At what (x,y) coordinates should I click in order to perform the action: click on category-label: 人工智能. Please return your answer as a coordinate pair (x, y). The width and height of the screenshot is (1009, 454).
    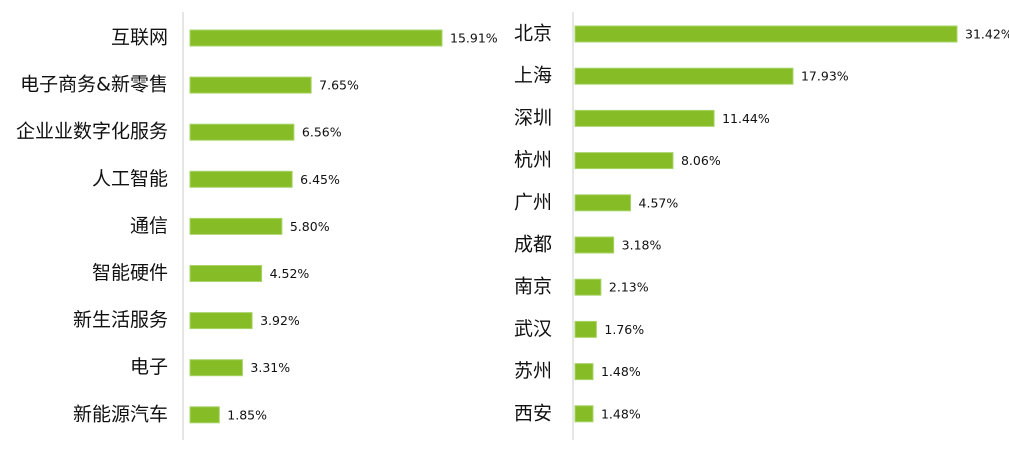
    Looking at the image, I should click on (130, 179).